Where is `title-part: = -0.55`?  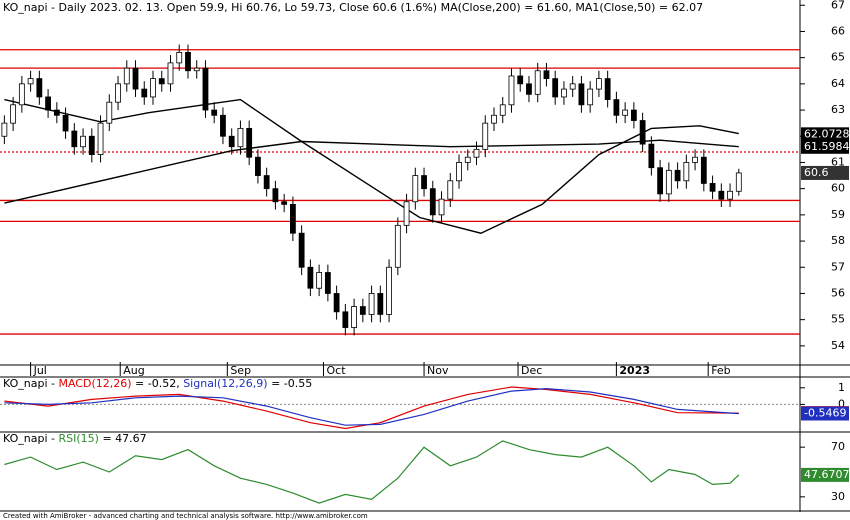
title-part: = -0.55 is located at coordinates (291, 383).